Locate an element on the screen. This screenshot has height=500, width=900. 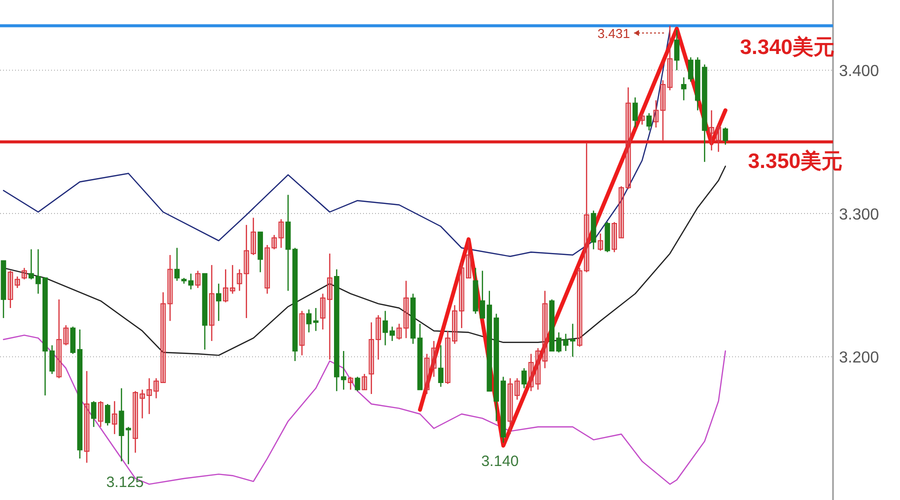
y-tick-label: 3.400 is located at coordinates (859, 71).